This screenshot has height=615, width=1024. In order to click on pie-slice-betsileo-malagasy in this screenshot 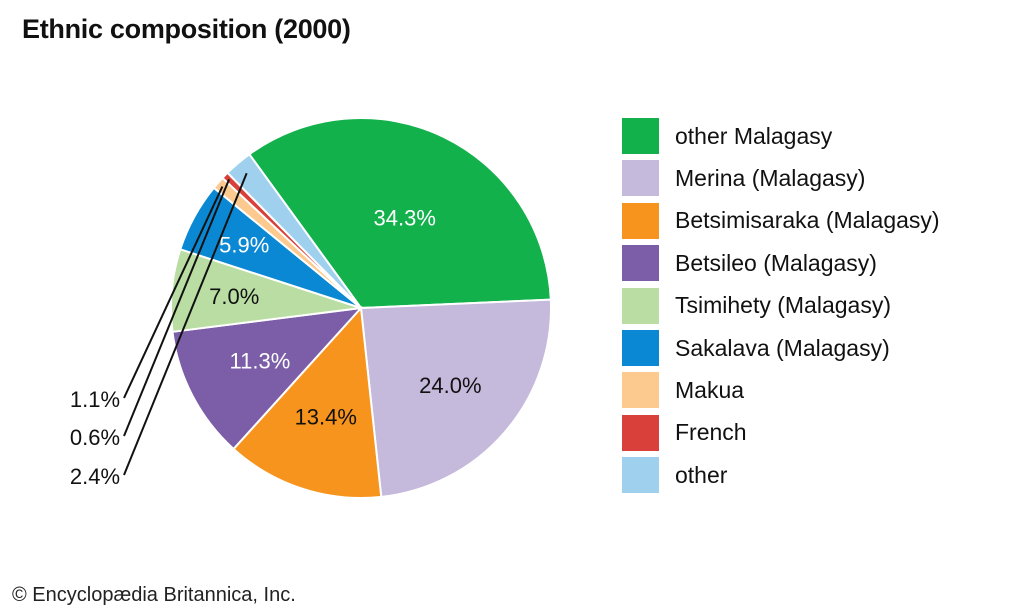, I will do `click(267, 378)`.